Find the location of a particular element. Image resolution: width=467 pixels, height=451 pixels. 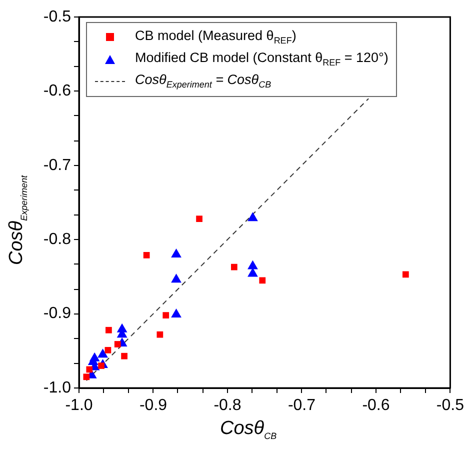

x-tick-label: -0.8 is located at coordinates (228, 405).